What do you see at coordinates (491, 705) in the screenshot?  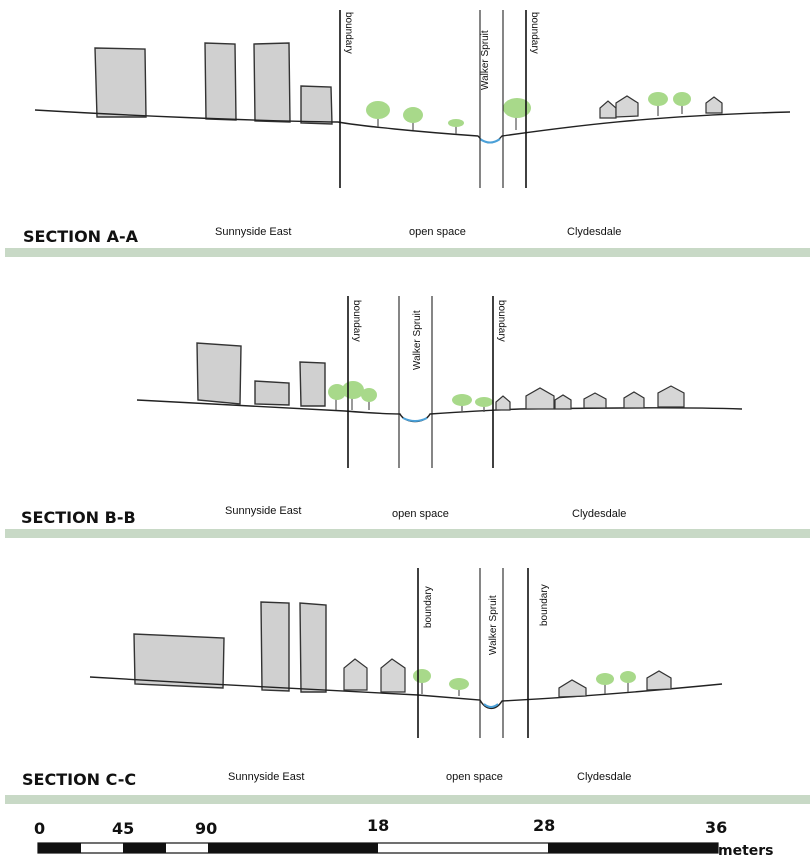 I see `section-c-stream` at bounding box center [491, 705].